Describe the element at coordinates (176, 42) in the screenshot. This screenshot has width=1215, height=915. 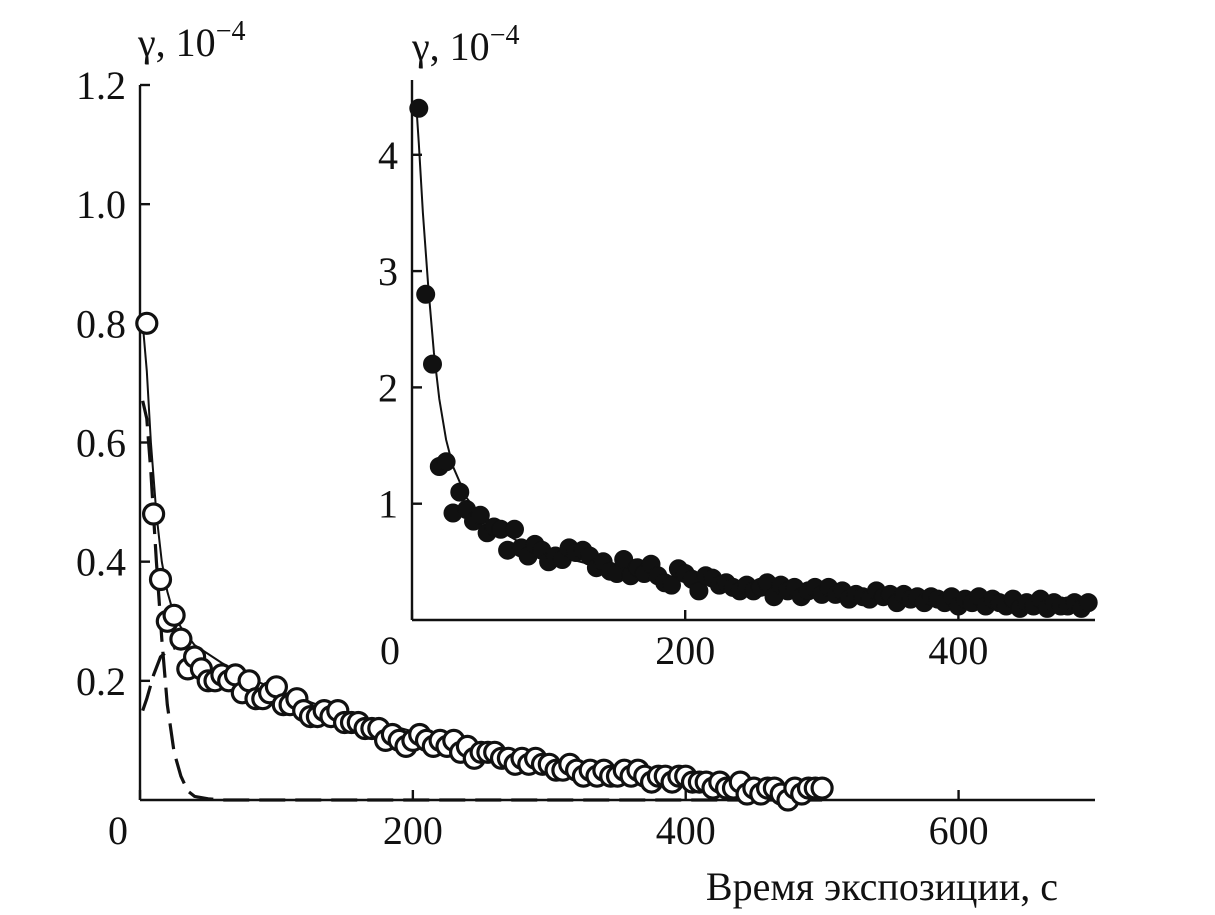
I see `main-y-axis-title-base: γ, 10` at that location.